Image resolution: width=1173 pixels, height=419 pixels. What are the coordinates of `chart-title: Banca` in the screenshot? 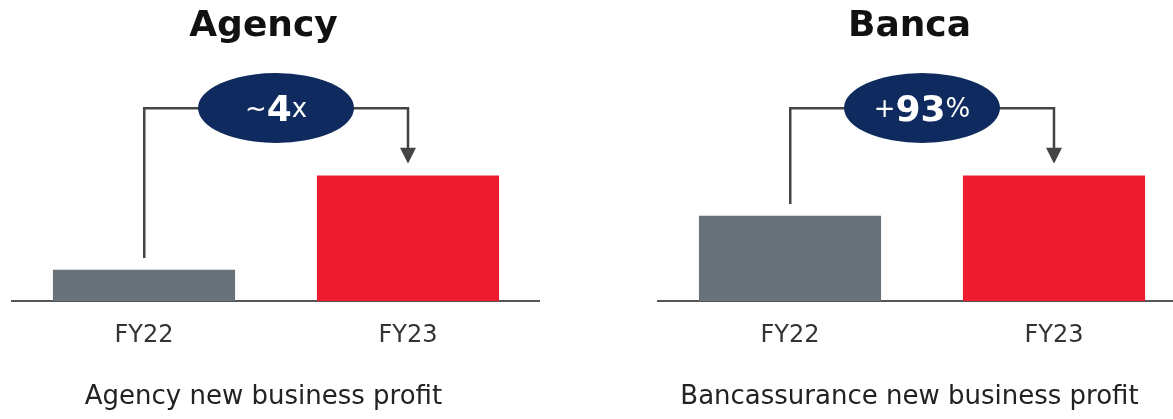 It's located at (909, 24).